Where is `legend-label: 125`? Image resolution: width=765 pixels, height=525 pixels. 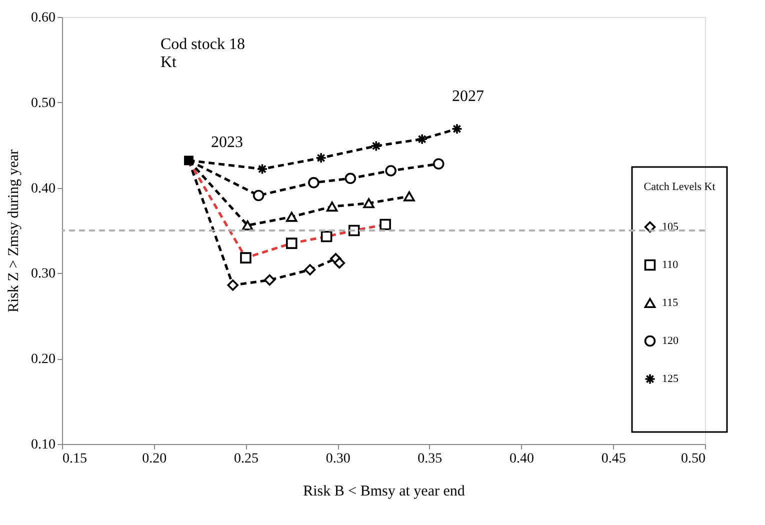
legend-label: 125 is located at coordinates (670, 379).